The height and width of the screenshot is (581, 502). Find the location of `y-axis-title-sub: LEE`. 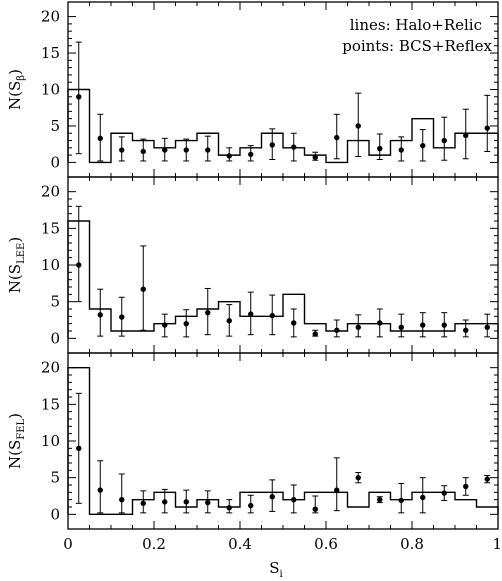

y-axis-title-sub: LEE is located at coordinates (21, 253).